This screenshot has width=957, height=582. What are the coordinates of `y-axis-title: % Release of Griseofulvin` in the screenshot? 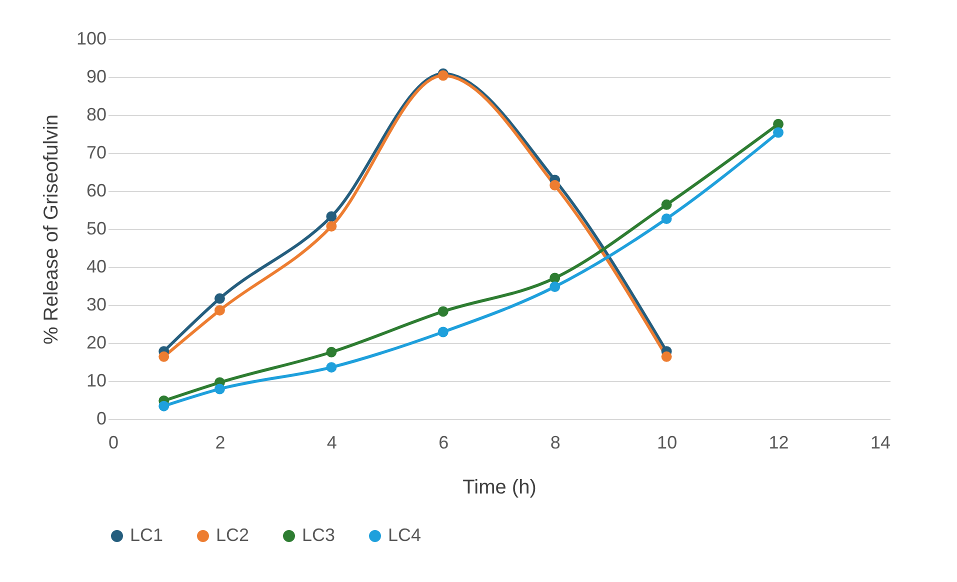 It's located at (51, 229).